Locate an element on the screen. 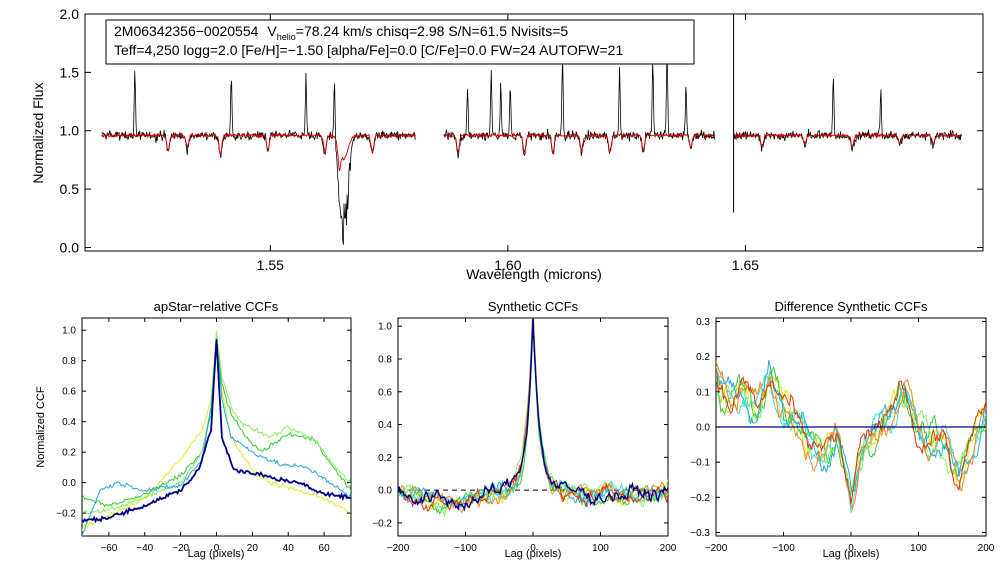 This screenshot has height=576, width=1008. difference-ccf-x-axis-label: Lag (pixels) is located at coordinates (851, 554).